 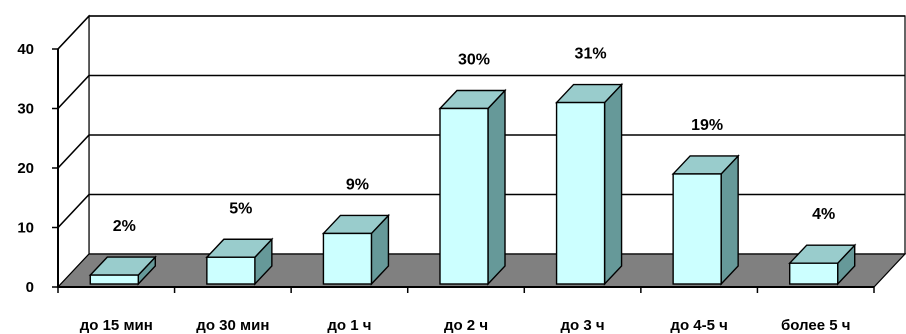 What do you see at coordinates (240, 208) in the screenshot?
I see `data-label: 5%` at bounding box center [240, 208].